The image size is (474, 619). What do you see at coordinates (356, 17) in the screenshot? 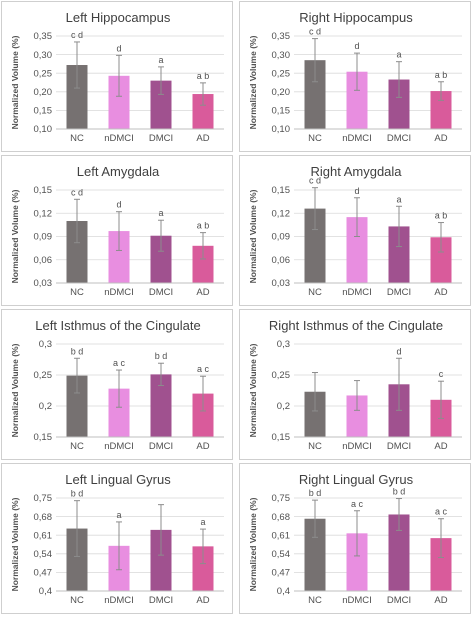
I see `chart-title: Right Hippocampus` at bounding box center [356, 17].